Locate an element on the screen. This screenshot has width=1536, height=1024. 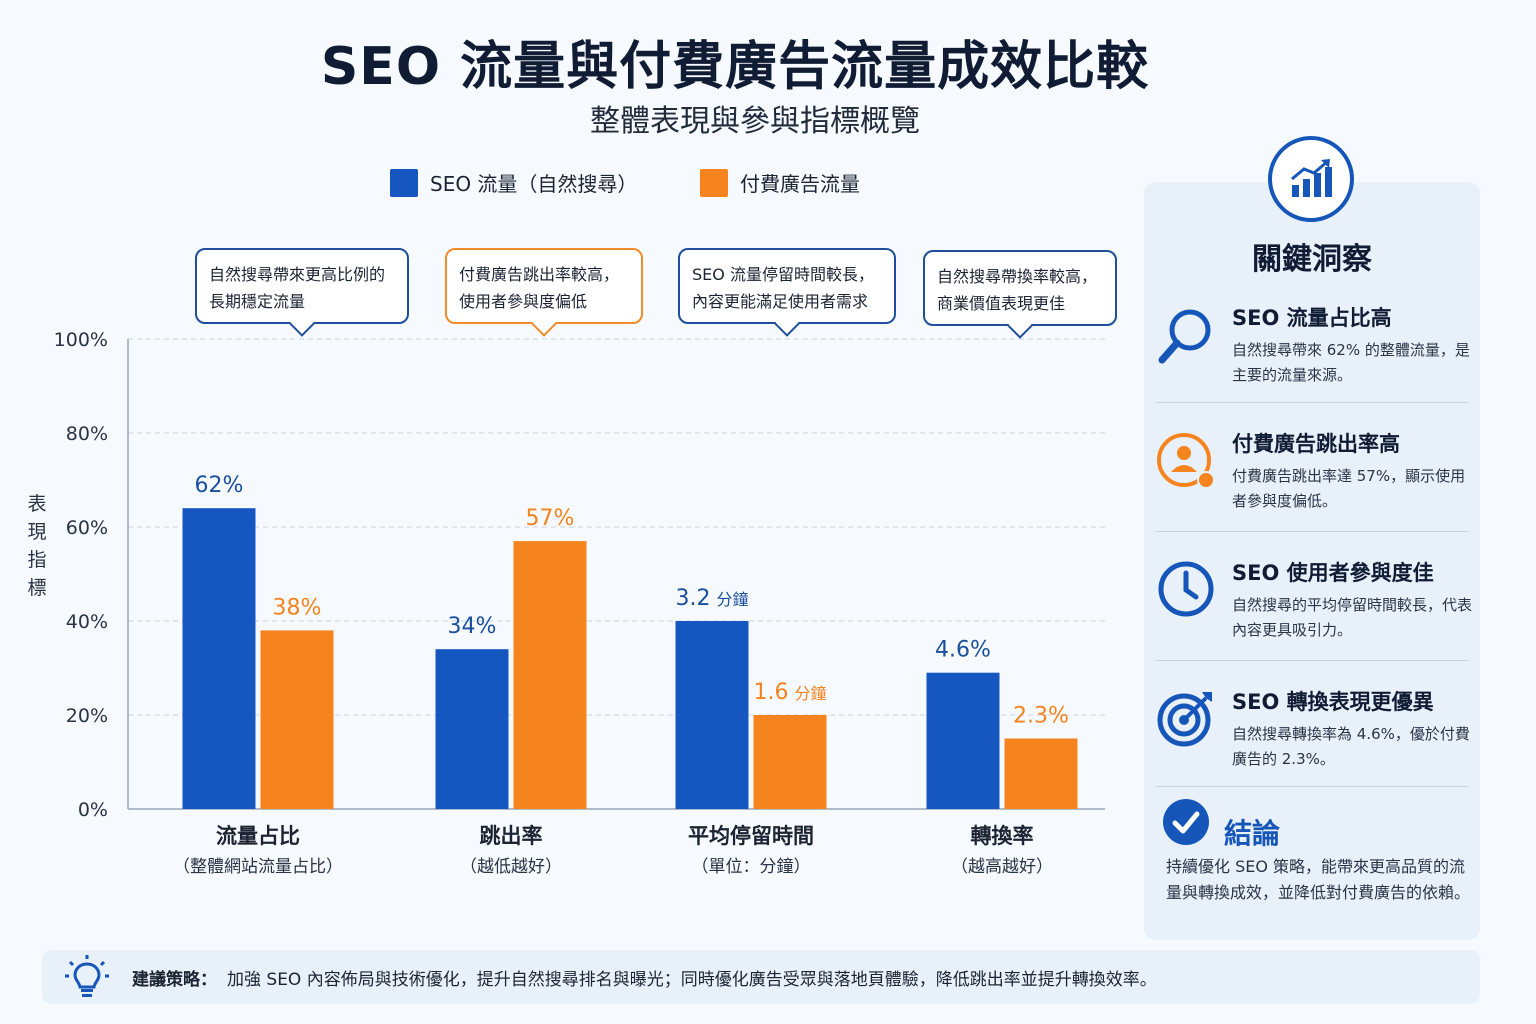
insight-heading: 付費廣告跳出率高 is located at coordinates (1316, 444).